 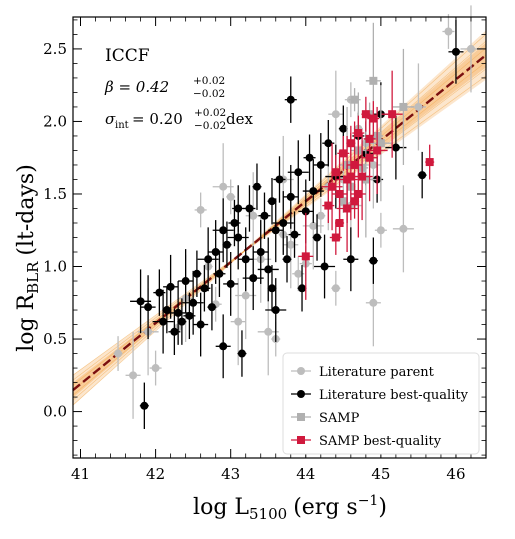 I want to click on sigma-err-up: +0.02, so click(x=210, y=113).